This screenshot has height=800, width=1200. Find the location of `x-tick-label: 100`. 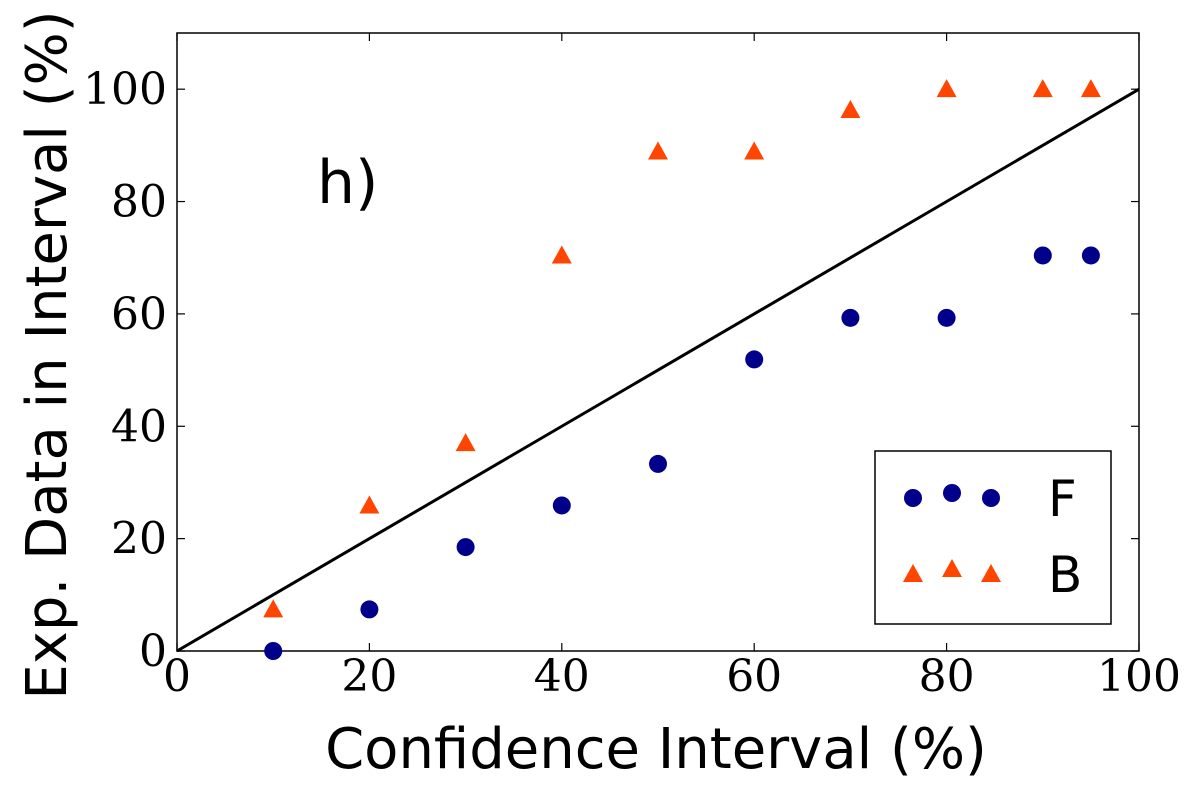

x-tick-label: 100 is located at coordinates (1139, 676).